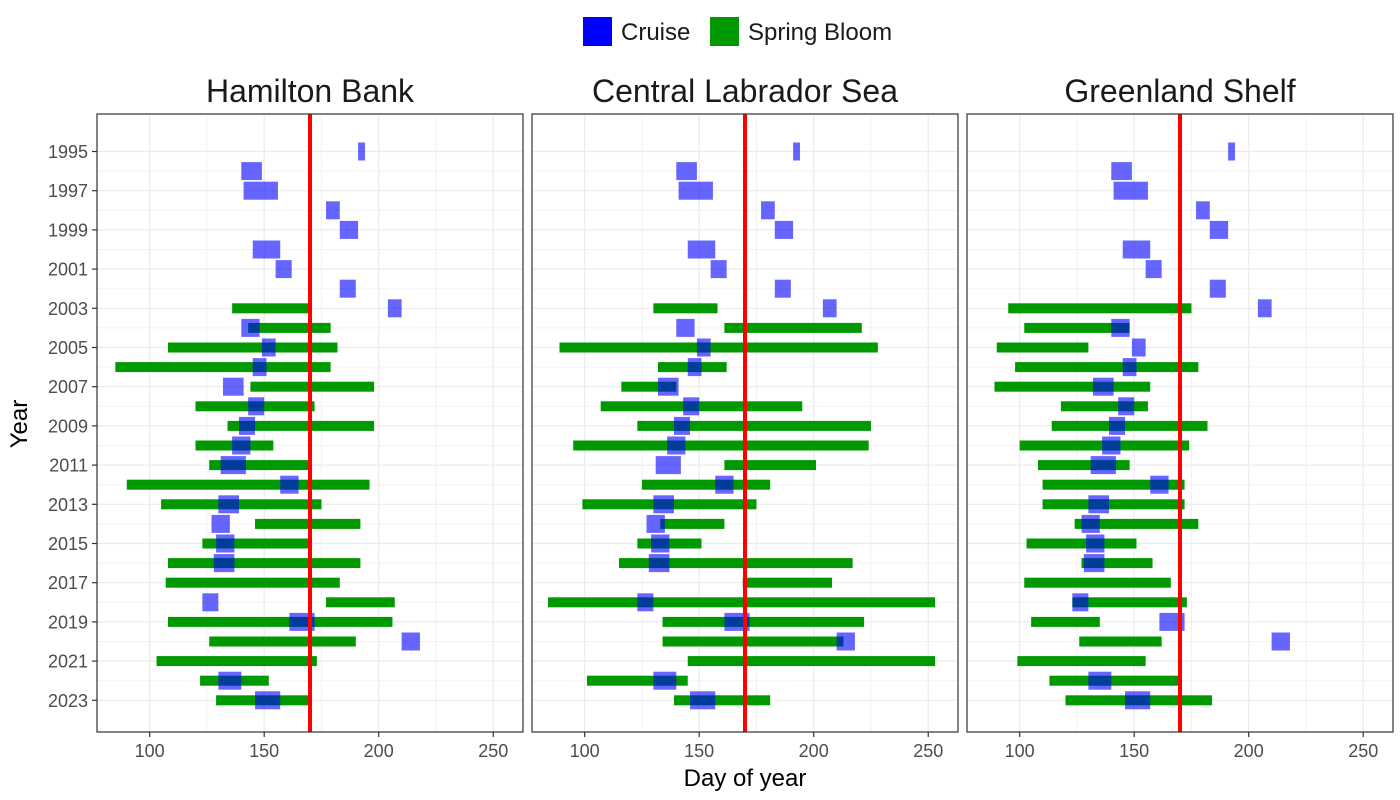 The height and width of the screenshot is (800, 1400). Describe the element at coordinates (68, 466) in the screenshot. I see `y-tick-label: 2011` at that location.